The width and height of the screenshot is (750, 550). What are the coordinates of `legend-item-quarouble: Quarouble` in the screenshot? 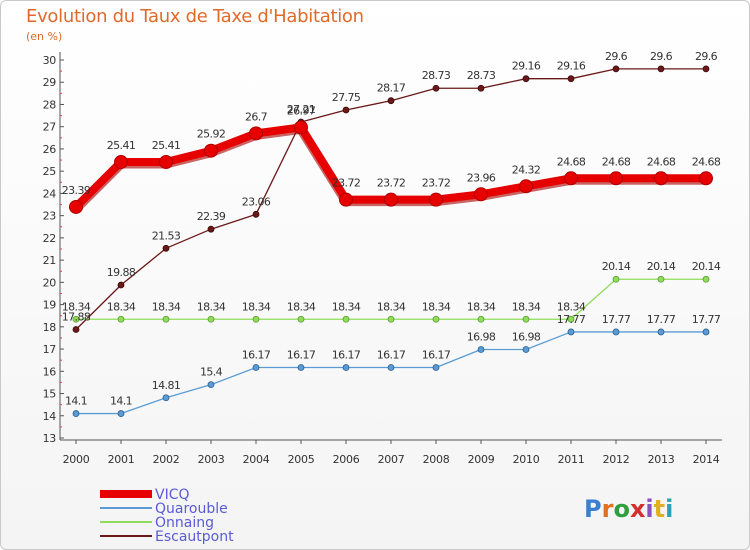 It's located at (164, 509).